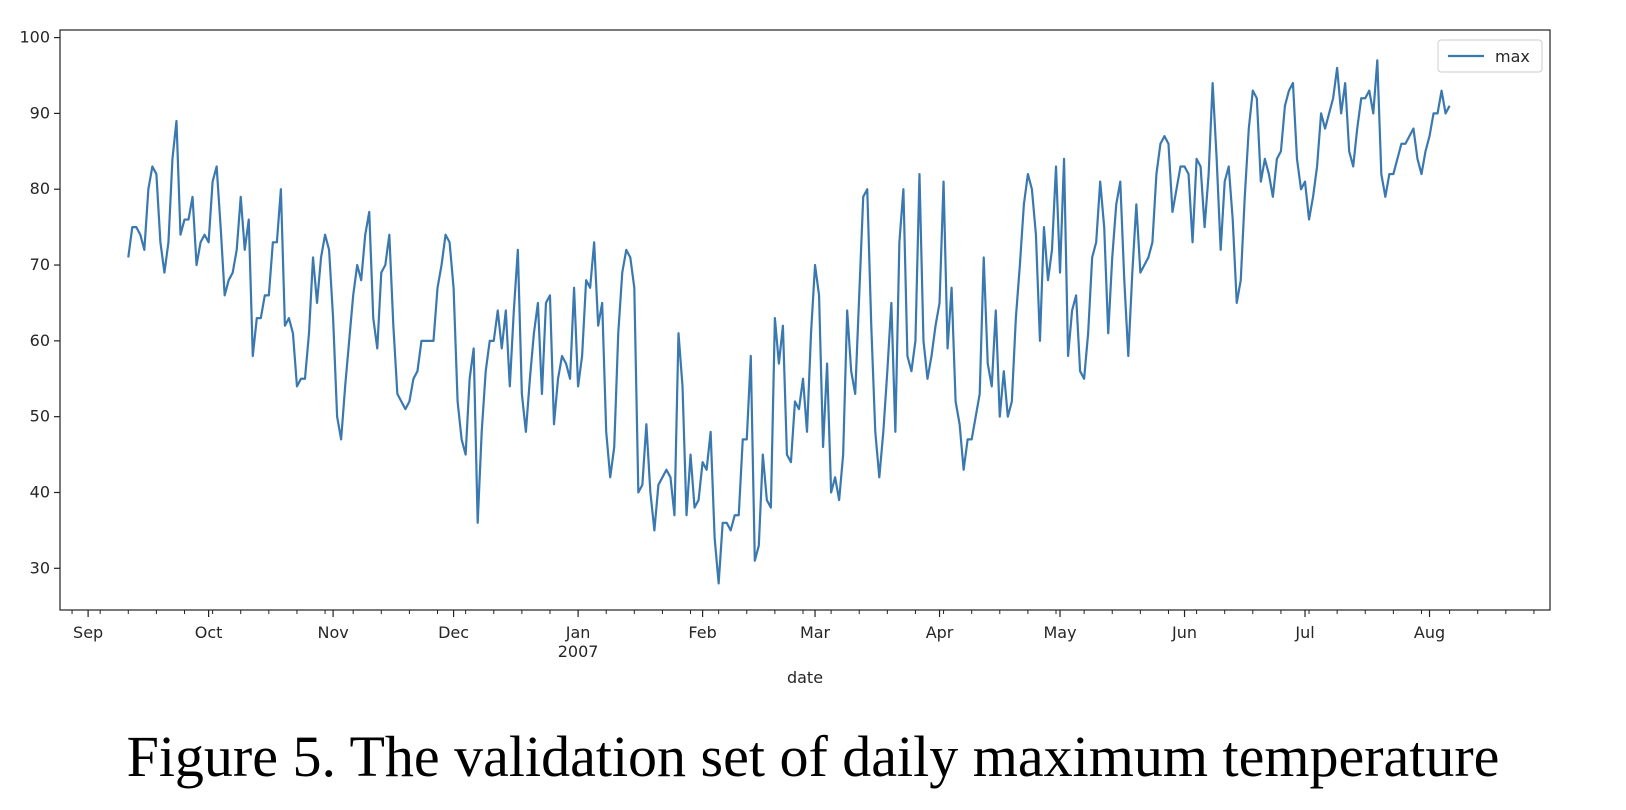 The width and height of the screenshot is (1626, 810). What do you see at coordinates (1429, 632) in the screenshot?
I see `x-tick-label: Aug` at bounding box center [1429, 632].